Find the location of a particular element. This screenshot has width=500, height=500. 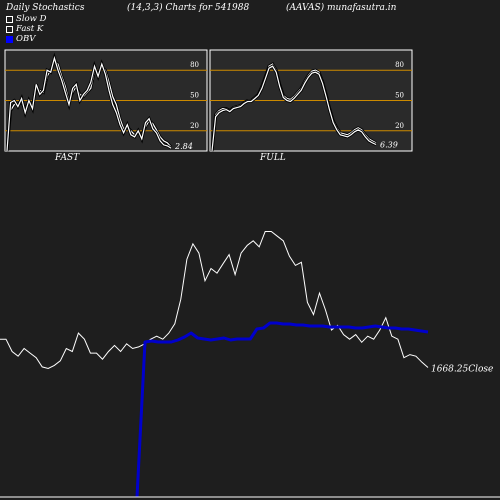

legend-item-obv: OBV is located at coordinates (26, 39).